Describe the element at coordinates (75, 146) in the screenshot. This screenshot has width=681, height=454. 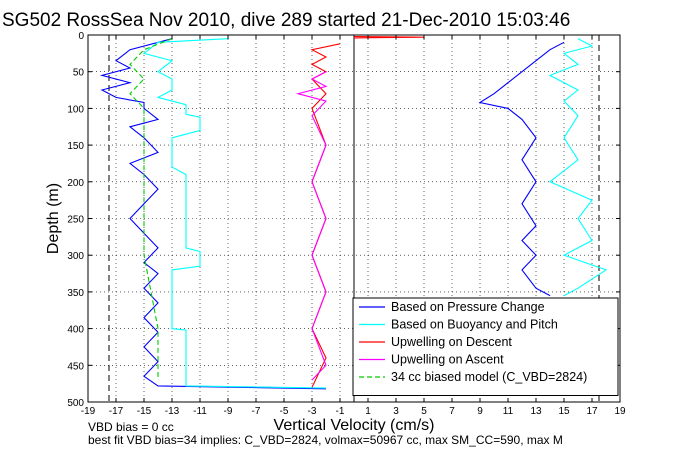
I see `y-tick-label: 150` at that location.